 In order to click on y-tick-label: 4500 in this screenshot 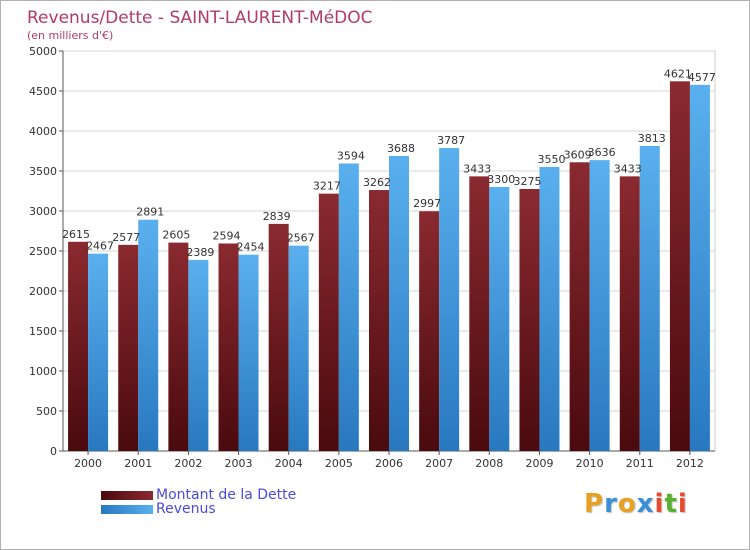, I will do `click(43, 91)`.